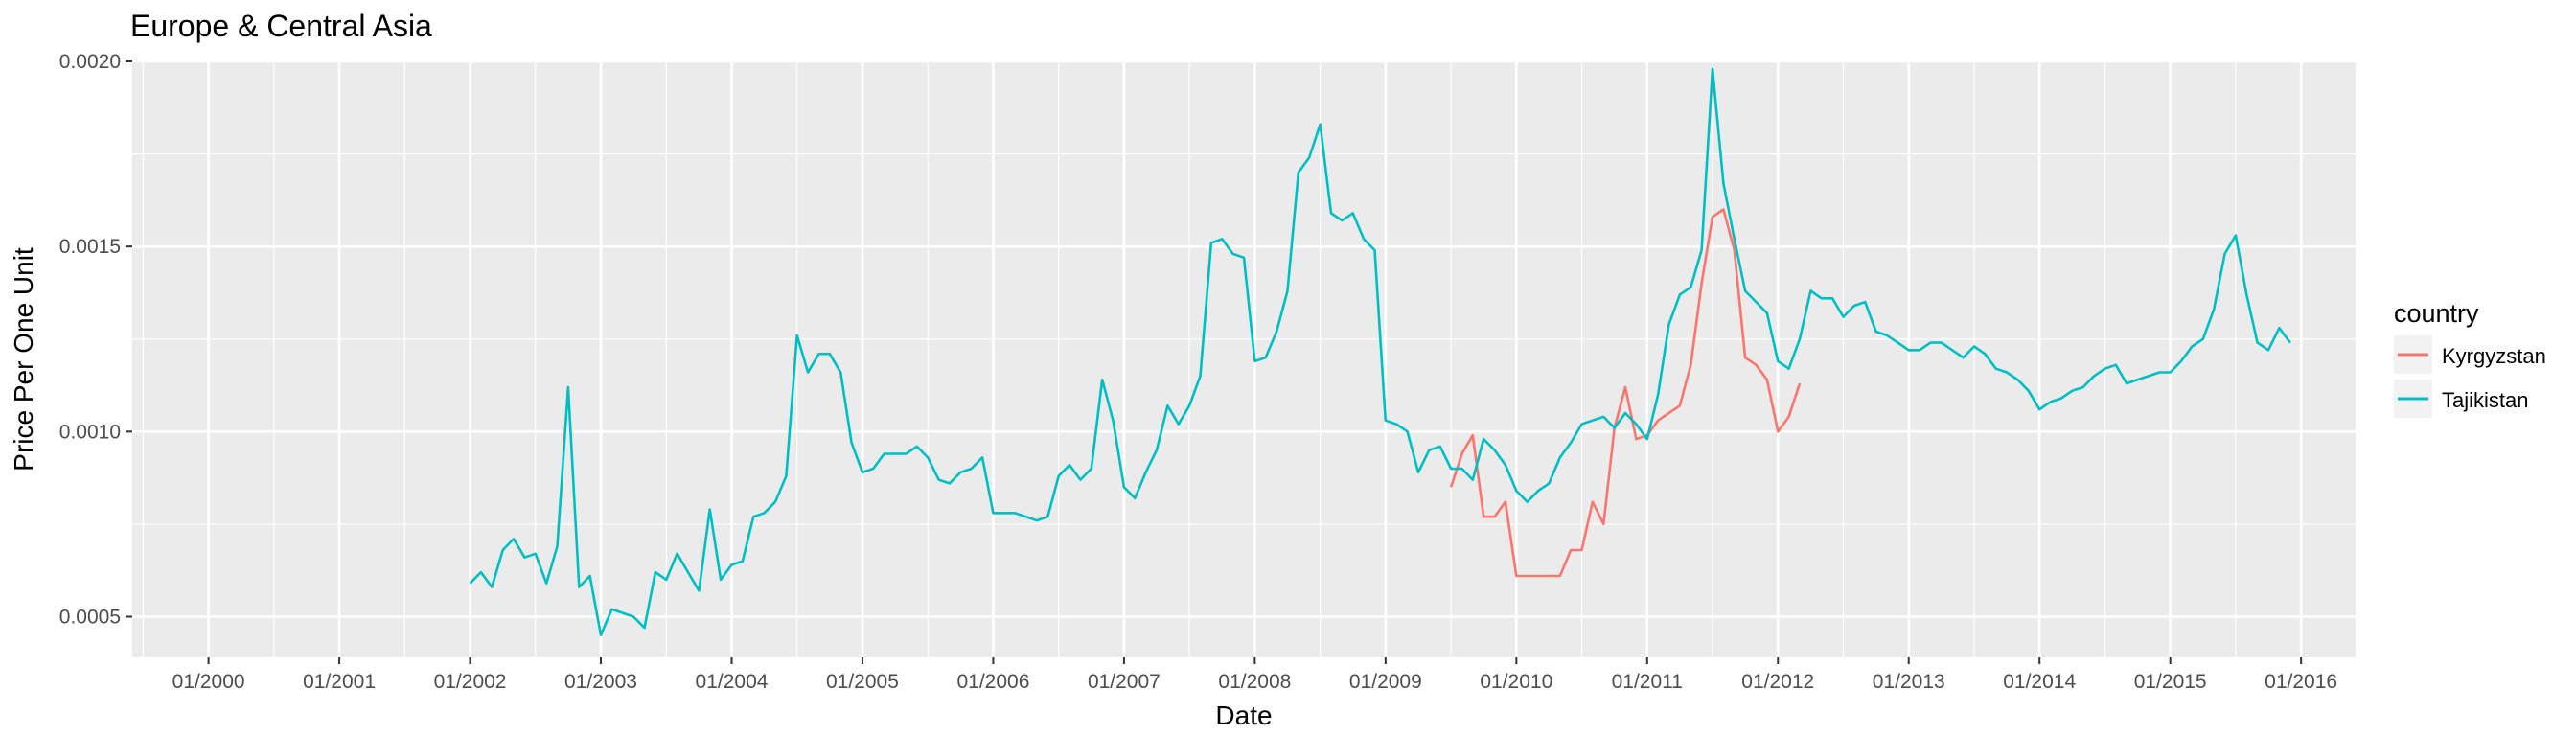 The height and width of the screenshot is (736, 2576). I want to click on legend-title: country, so click(2436, 313).